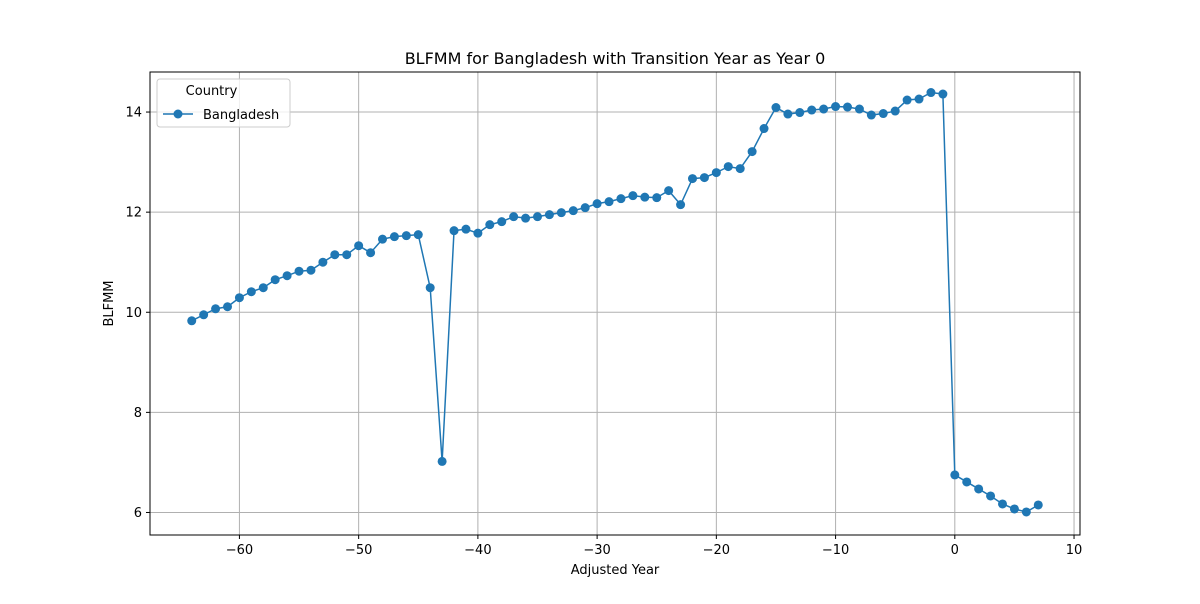 The height and width of the screenshot is (604, 1200). I want to click on legend-box, so click(223, 103).